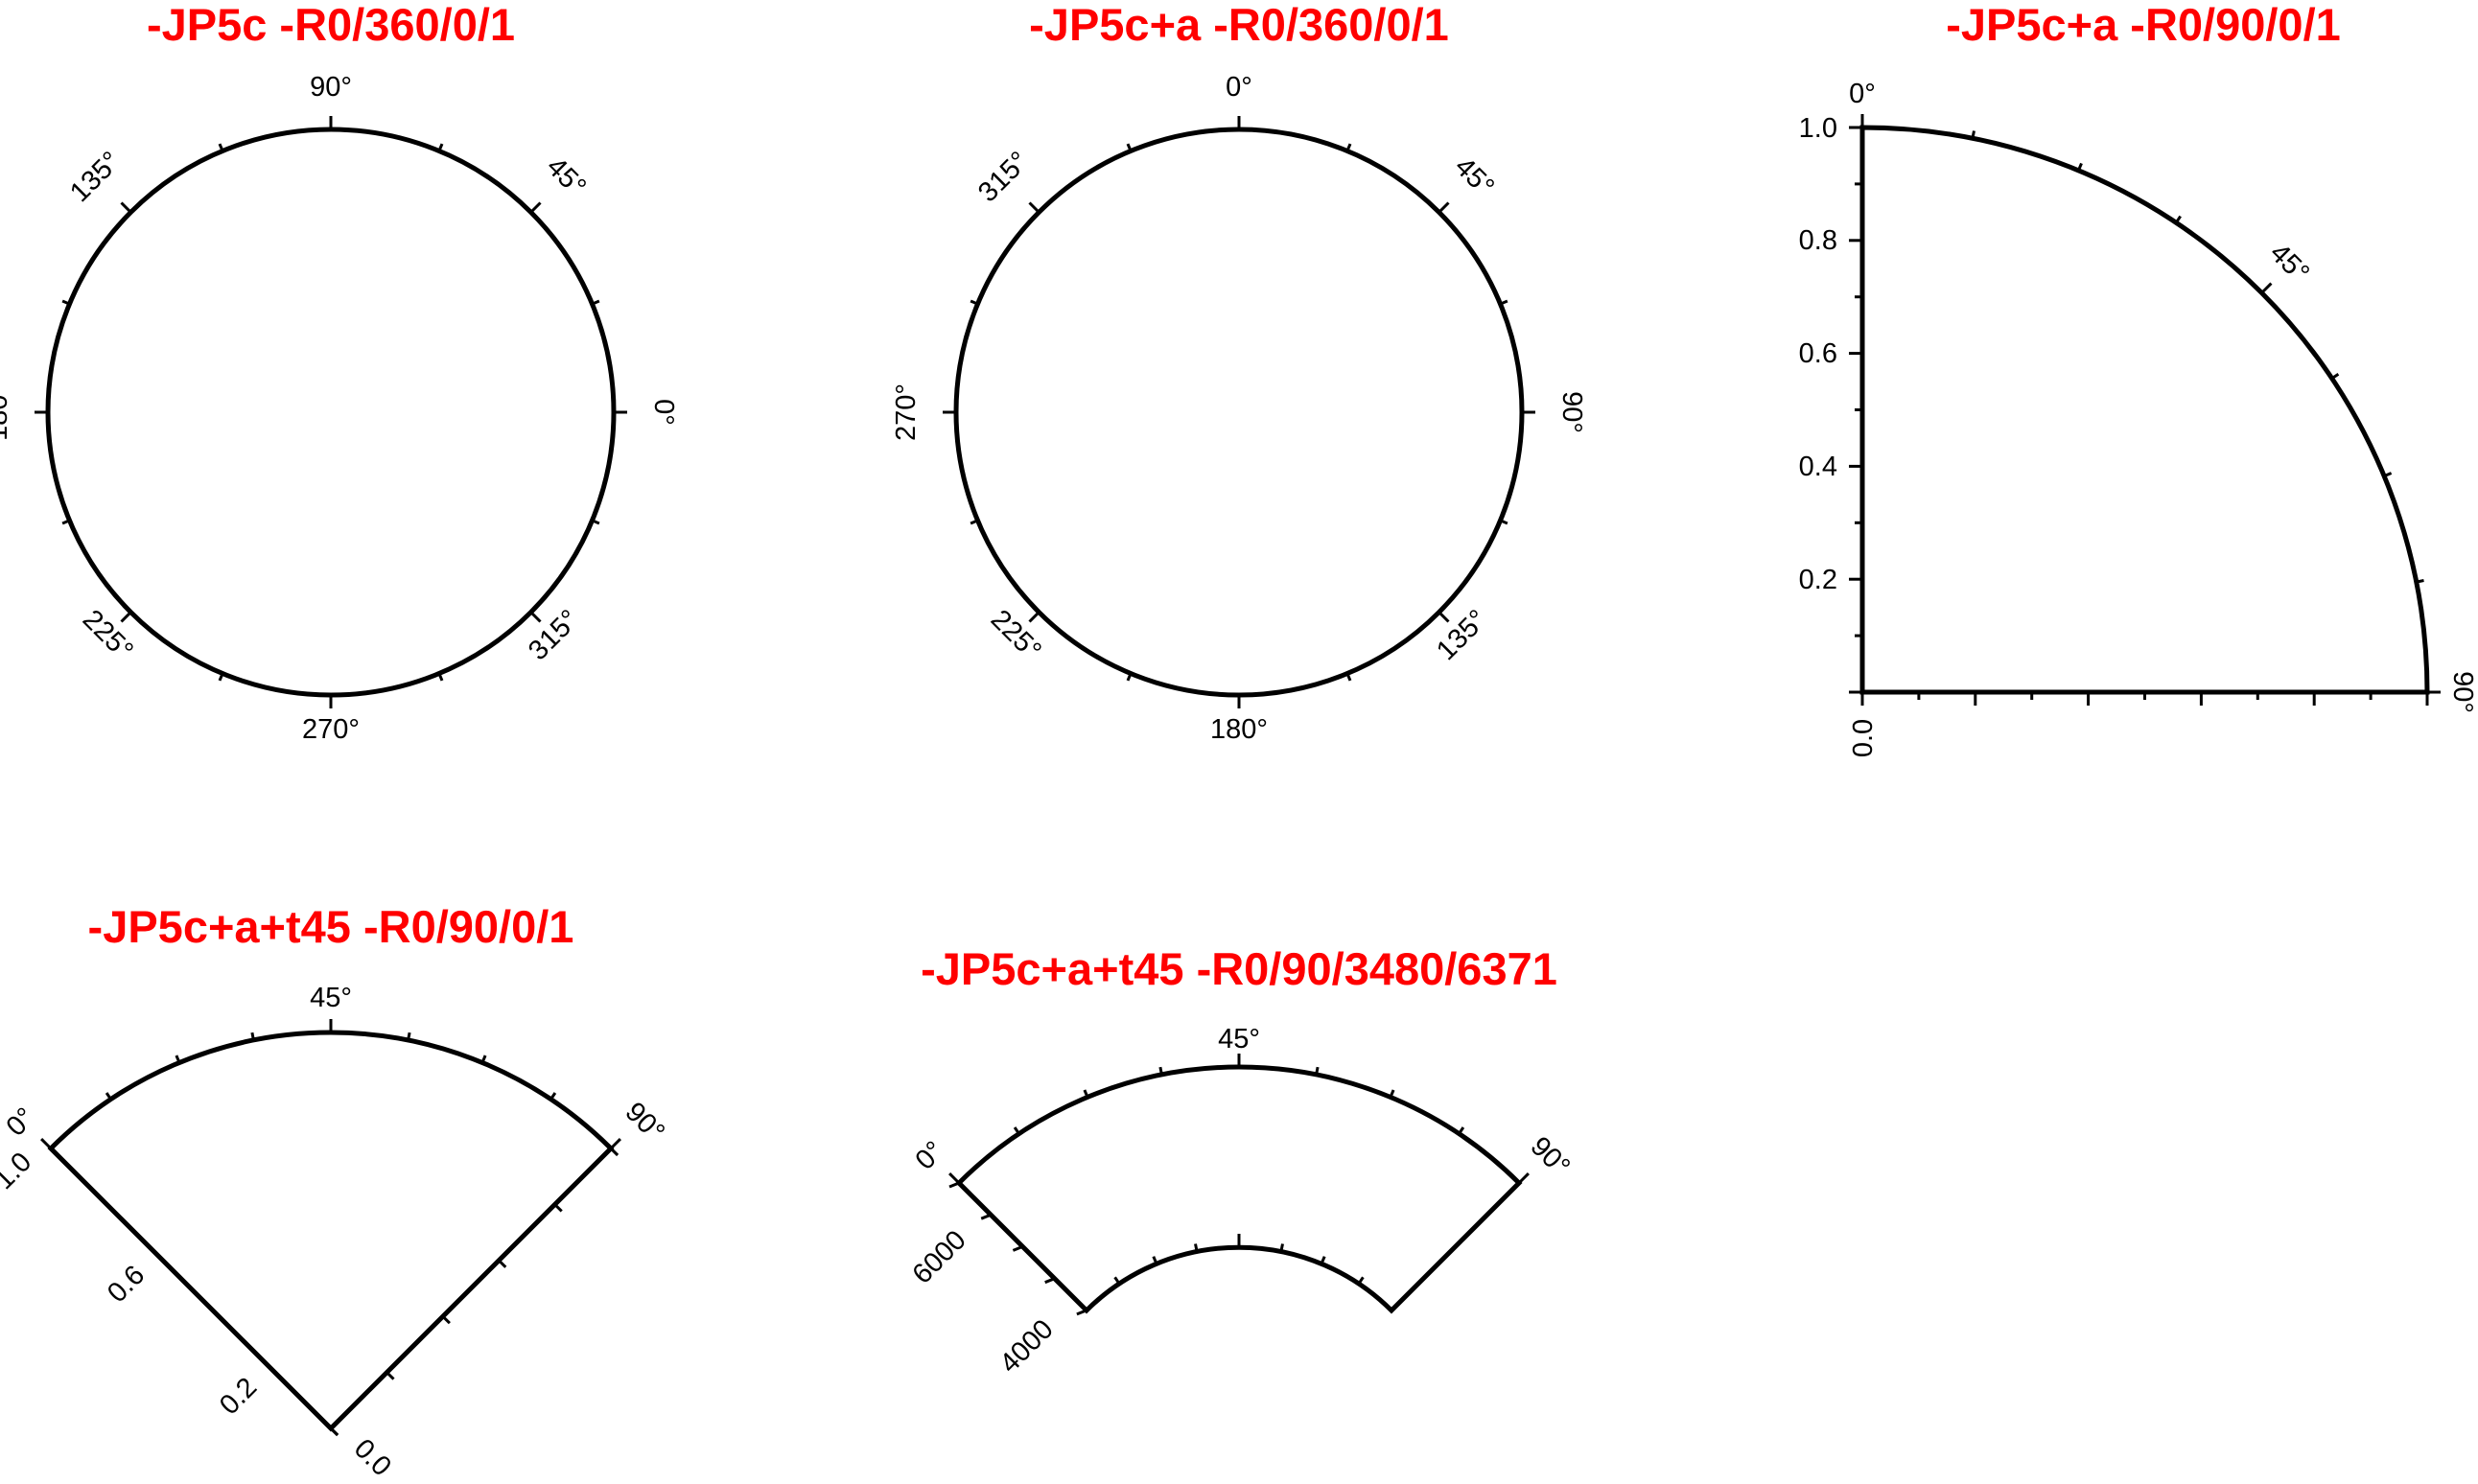 Image resolution: width=2478 pixels, height=1484 pixels. I want to click on panel-4-radius-label: 1.0, so click(18, 1171).